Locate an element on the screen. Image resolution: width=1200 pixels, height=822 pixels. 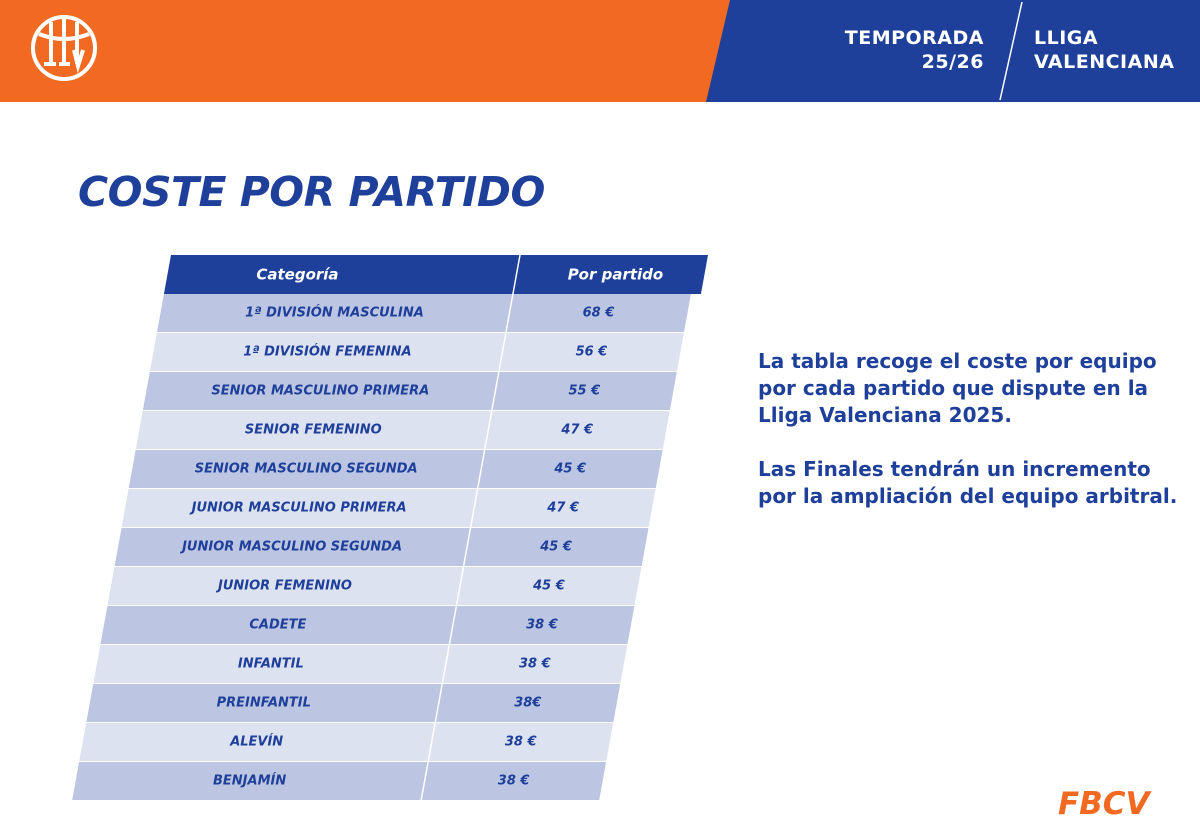
row-category: INFANTIL is located at coordinates (271, 664).